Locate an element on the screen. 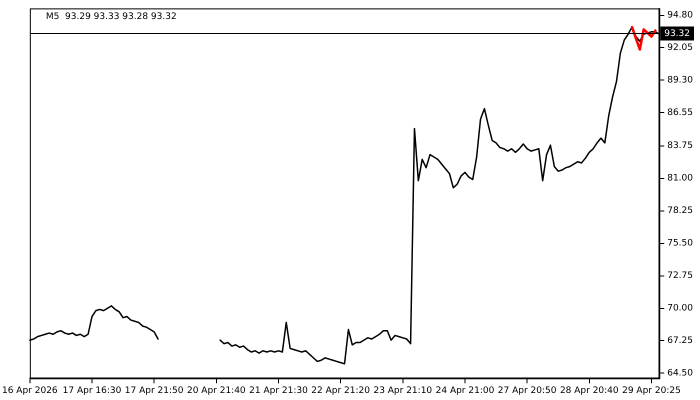  y-tick-label: 70.00 is located at coordinates (680, 309).